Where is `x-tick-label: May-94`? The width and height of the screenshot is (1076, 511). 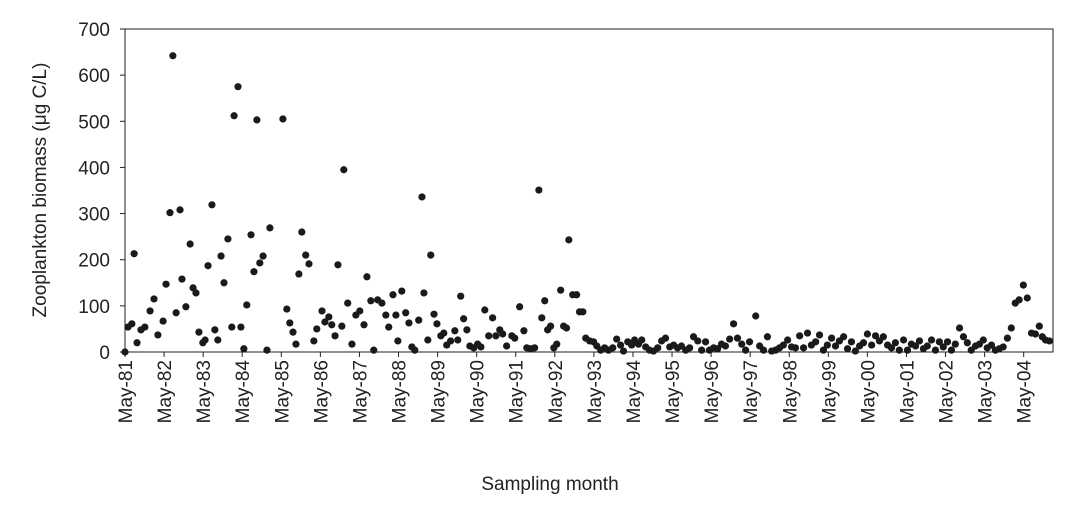 x-tick-label: May-94 is located at coordinates (634, 392).